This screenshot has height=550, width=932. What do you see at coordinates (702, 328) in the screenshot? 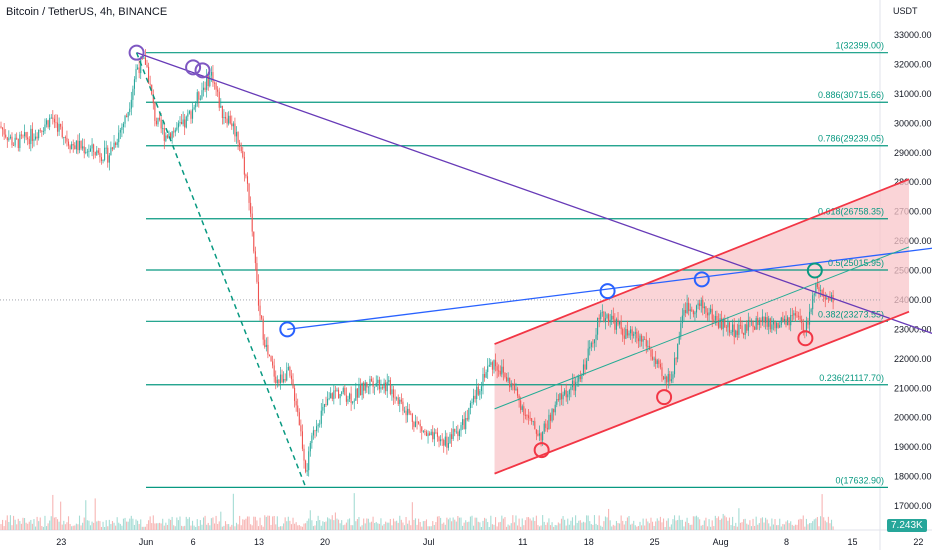
I see `trendline-channel-mid` at bounding box center [702, 328].